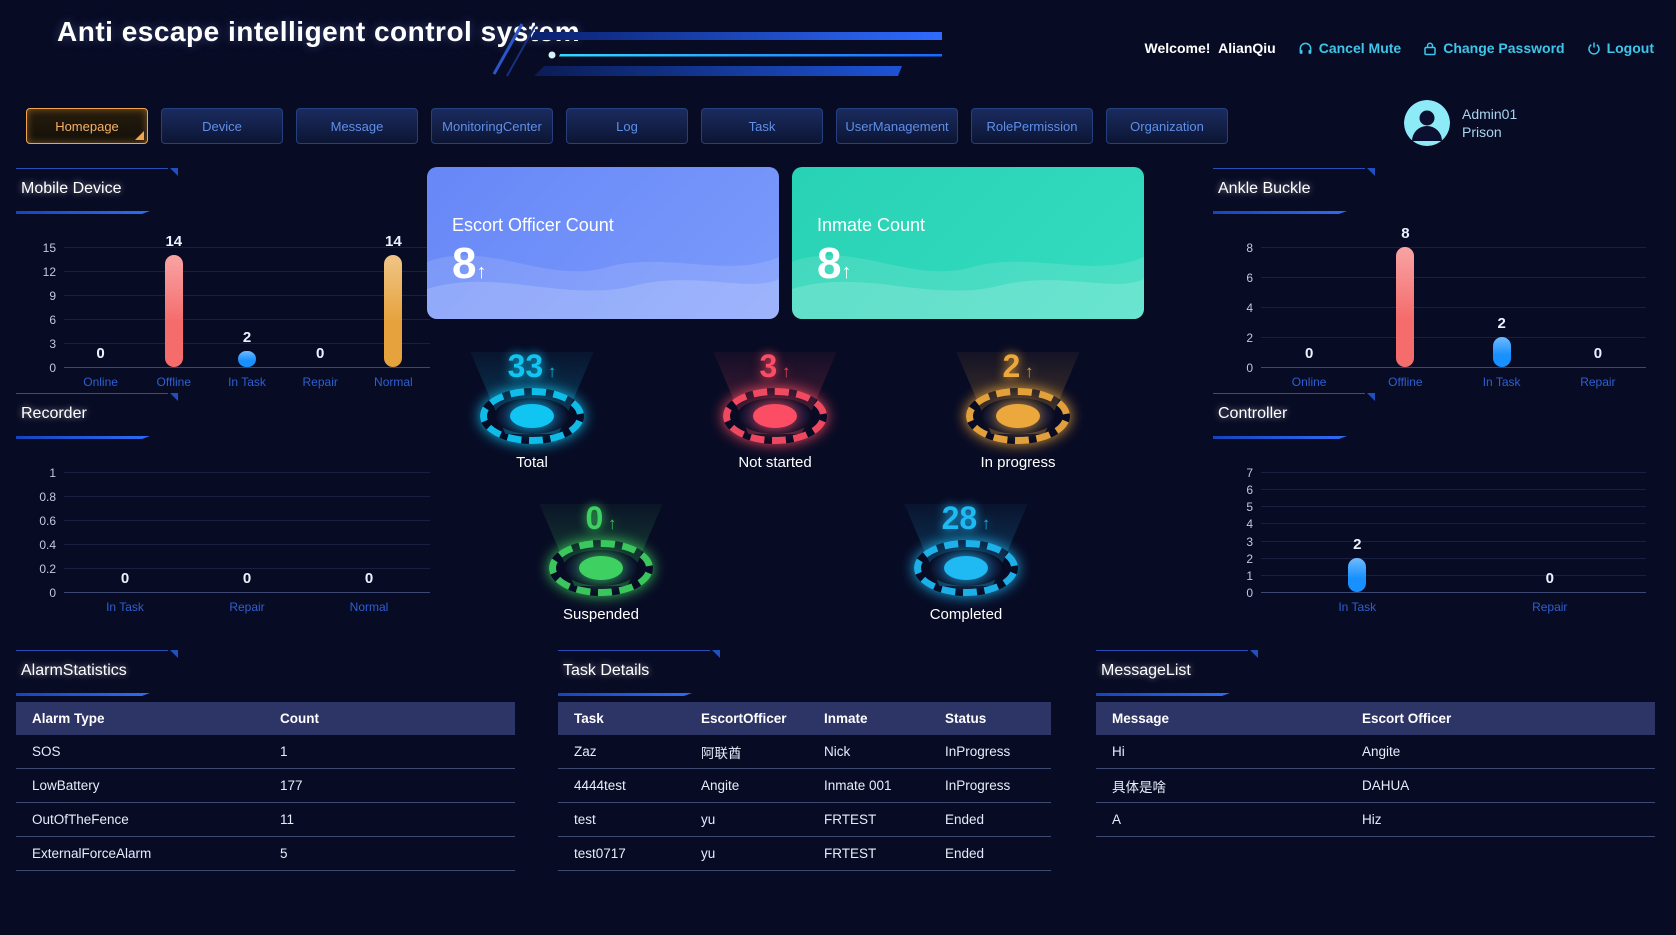 The width and height of the screenshot is (1676, 935). I want to click on tab-monitoringcenter: MonitoringCenter, so click(492, 126).